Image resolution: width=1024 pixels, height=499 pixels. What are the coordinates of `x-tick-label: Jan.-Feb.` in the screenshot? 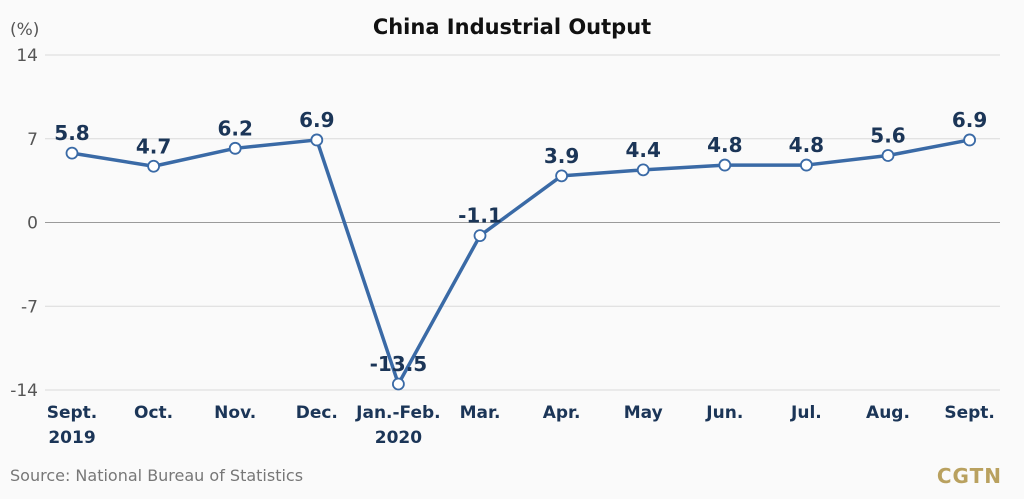 It's located at (398, 413).